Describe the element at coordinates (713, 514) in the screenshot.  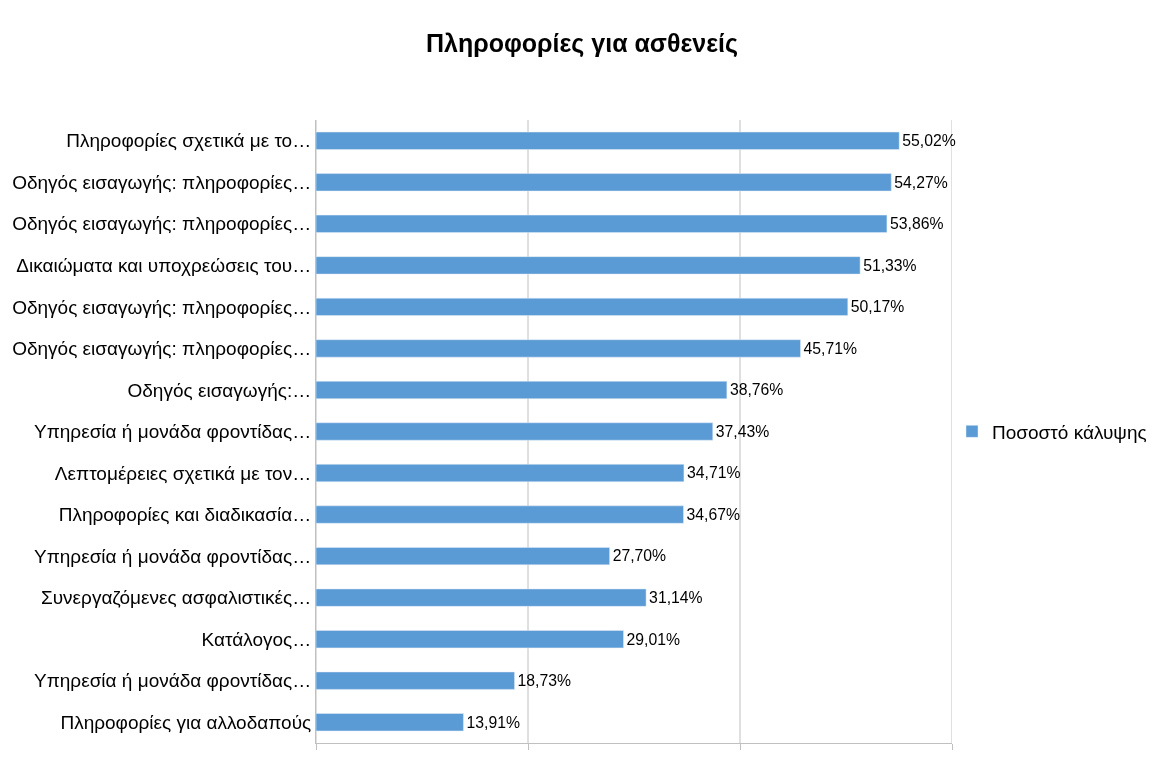
I see `data-label: 34,67%` at that location.